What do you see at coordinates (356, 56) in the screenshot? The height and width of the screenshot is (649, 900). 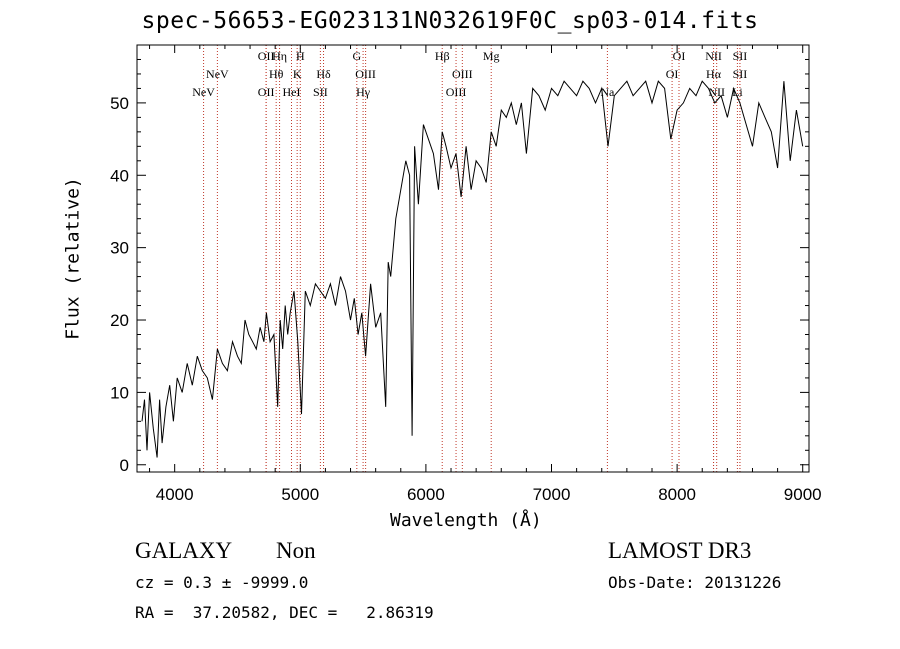 I see `spectral-line-label: G` at bounding box center [356, 56].